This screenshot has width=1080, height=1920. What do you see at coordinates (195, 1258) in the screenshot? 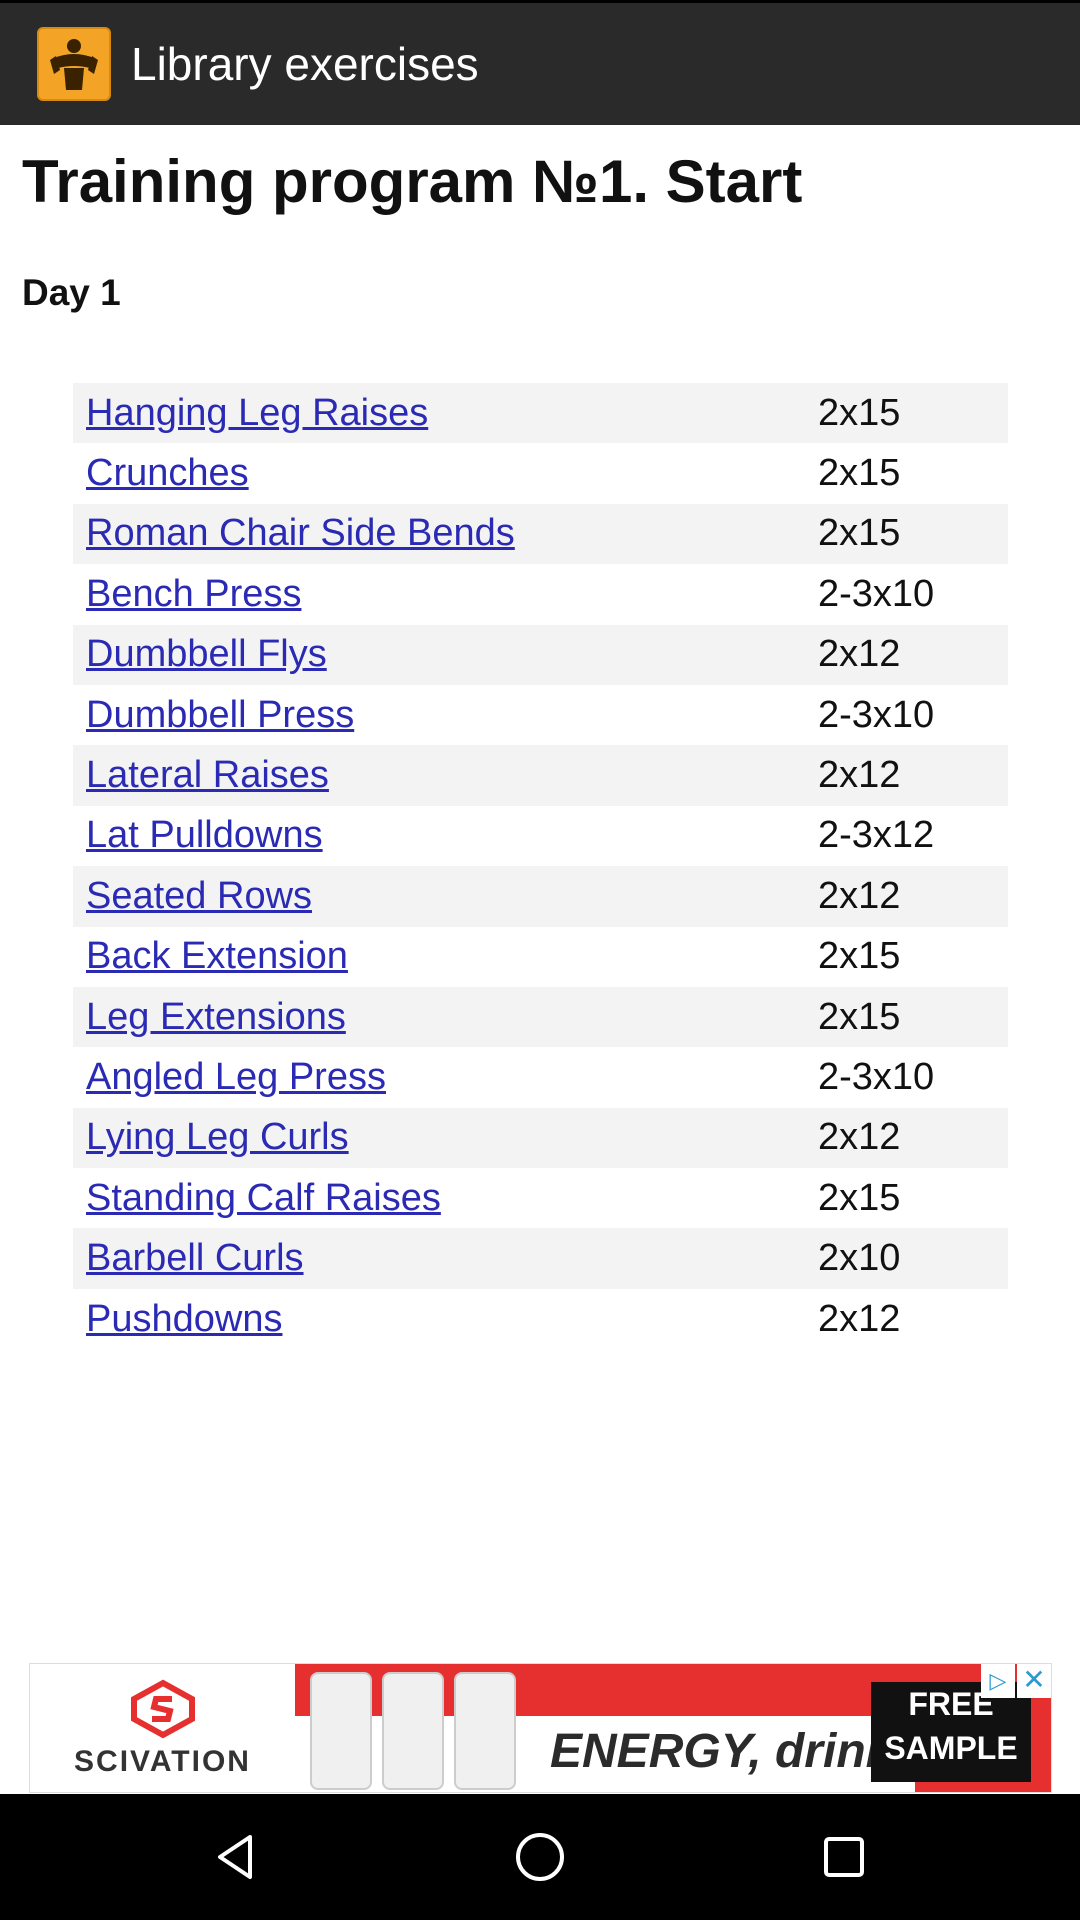
I see `exercise-link: Barbell Curls` at bounding box center [195, 1258].